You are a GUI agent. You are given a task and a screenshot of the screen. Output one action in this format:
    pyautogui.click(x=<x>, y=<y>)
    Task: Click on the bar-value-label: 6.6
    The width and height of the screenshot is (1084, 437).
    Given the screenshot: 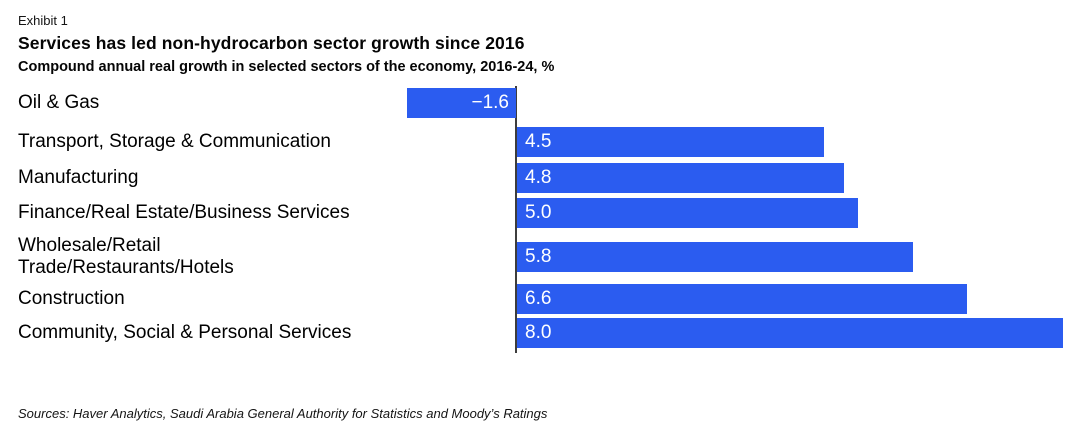 What is the action you would take?
    pyautogui.click(x=538, y=298)
    